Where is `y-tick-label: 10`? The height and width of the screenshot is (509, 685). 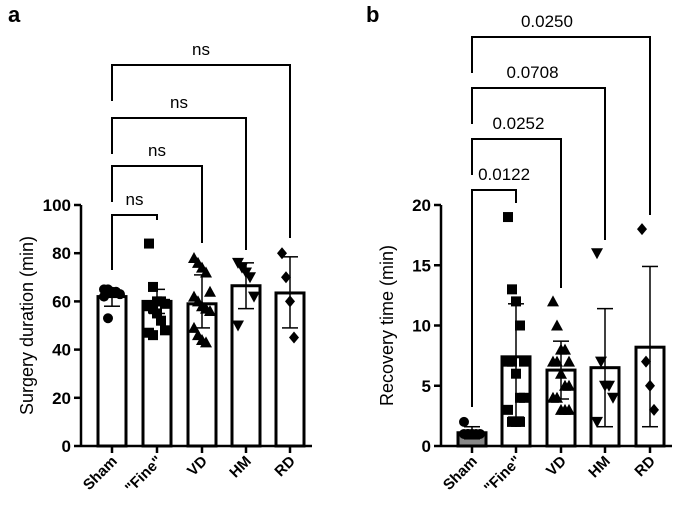
y-tick-label: 10 is located at coordinates (421, 326).